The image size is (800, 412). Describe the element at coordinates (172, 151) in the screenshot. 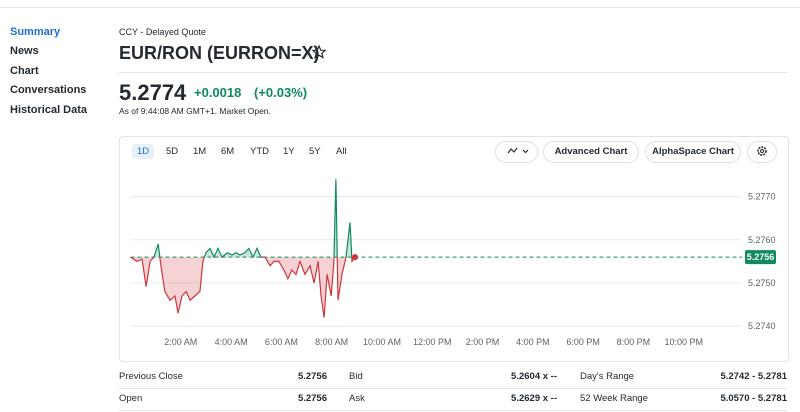

I see `range-button: 5D` at that location.